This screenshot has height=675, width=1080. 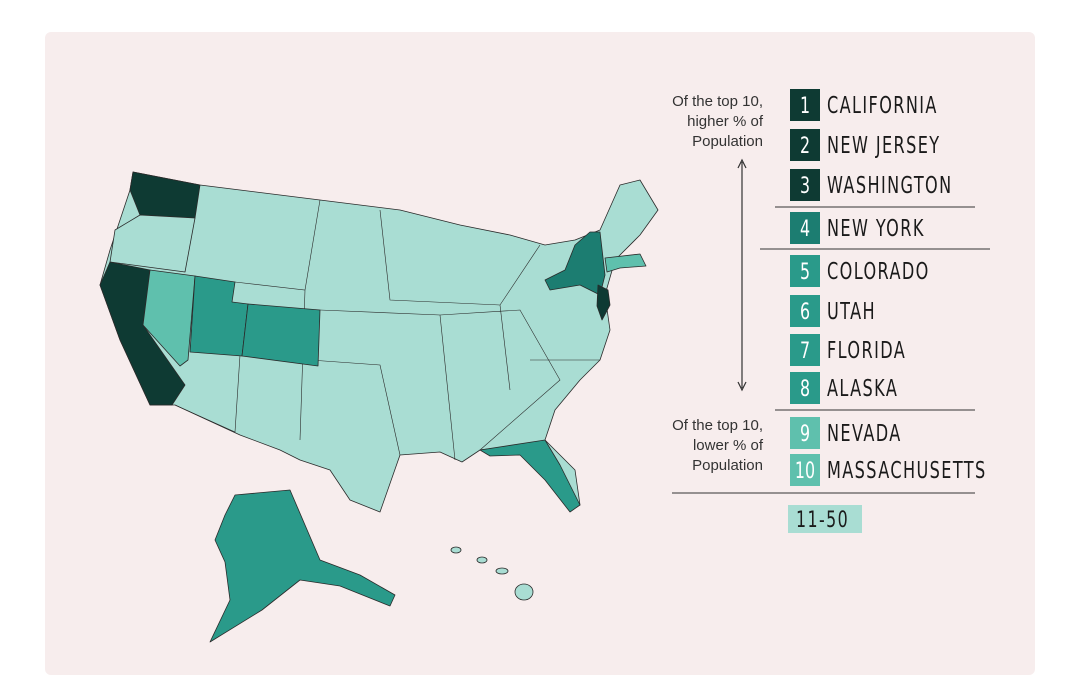 What do you see at coordinates (725, 121) in the screenshot?
I see `annotation: higher % of` at bounding box center [725, 121].